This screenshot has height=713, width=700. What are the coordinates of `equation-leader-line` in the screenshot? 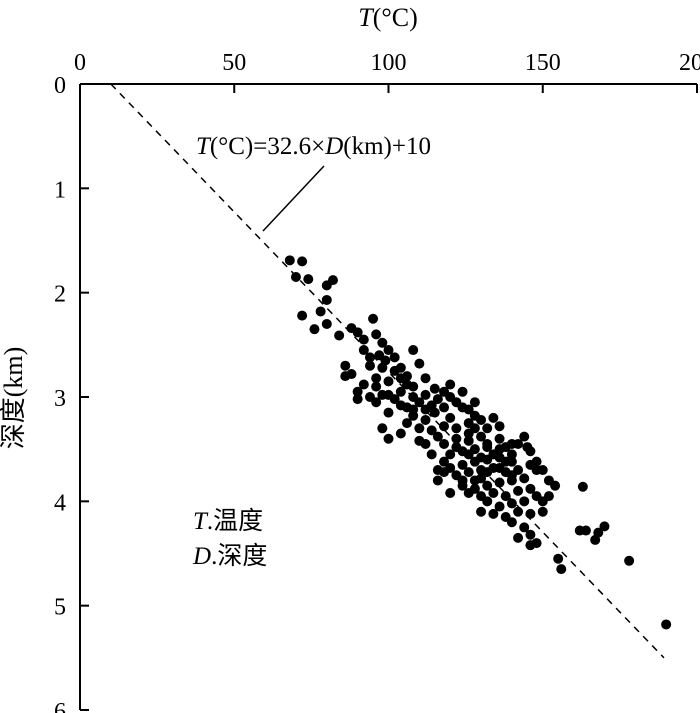 It's located at (293, 198).